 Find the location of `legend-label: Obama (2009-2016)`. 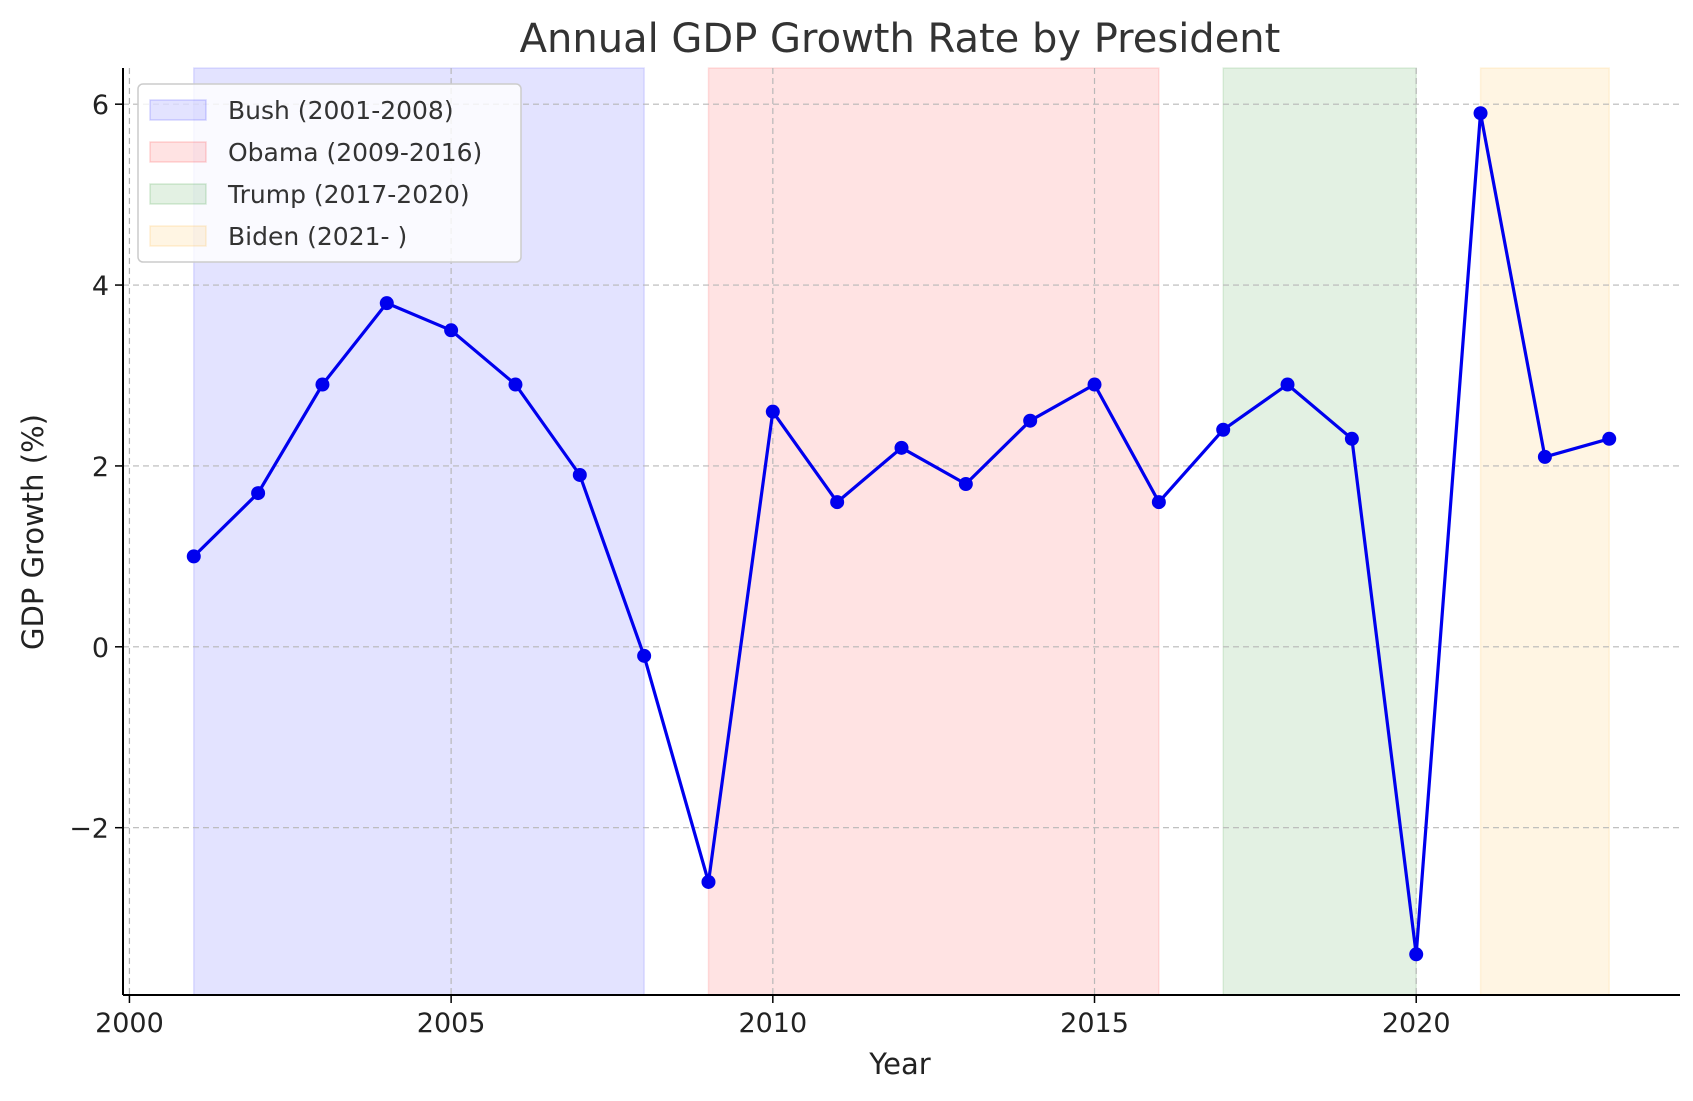

legend-label: Obama (2009-2016) is located at coordinates (355, 152).